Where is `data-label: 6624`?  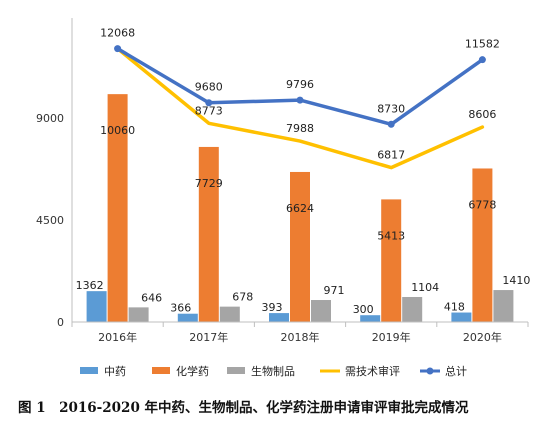 data-label: 6624 is located at coordinates (300, 208).